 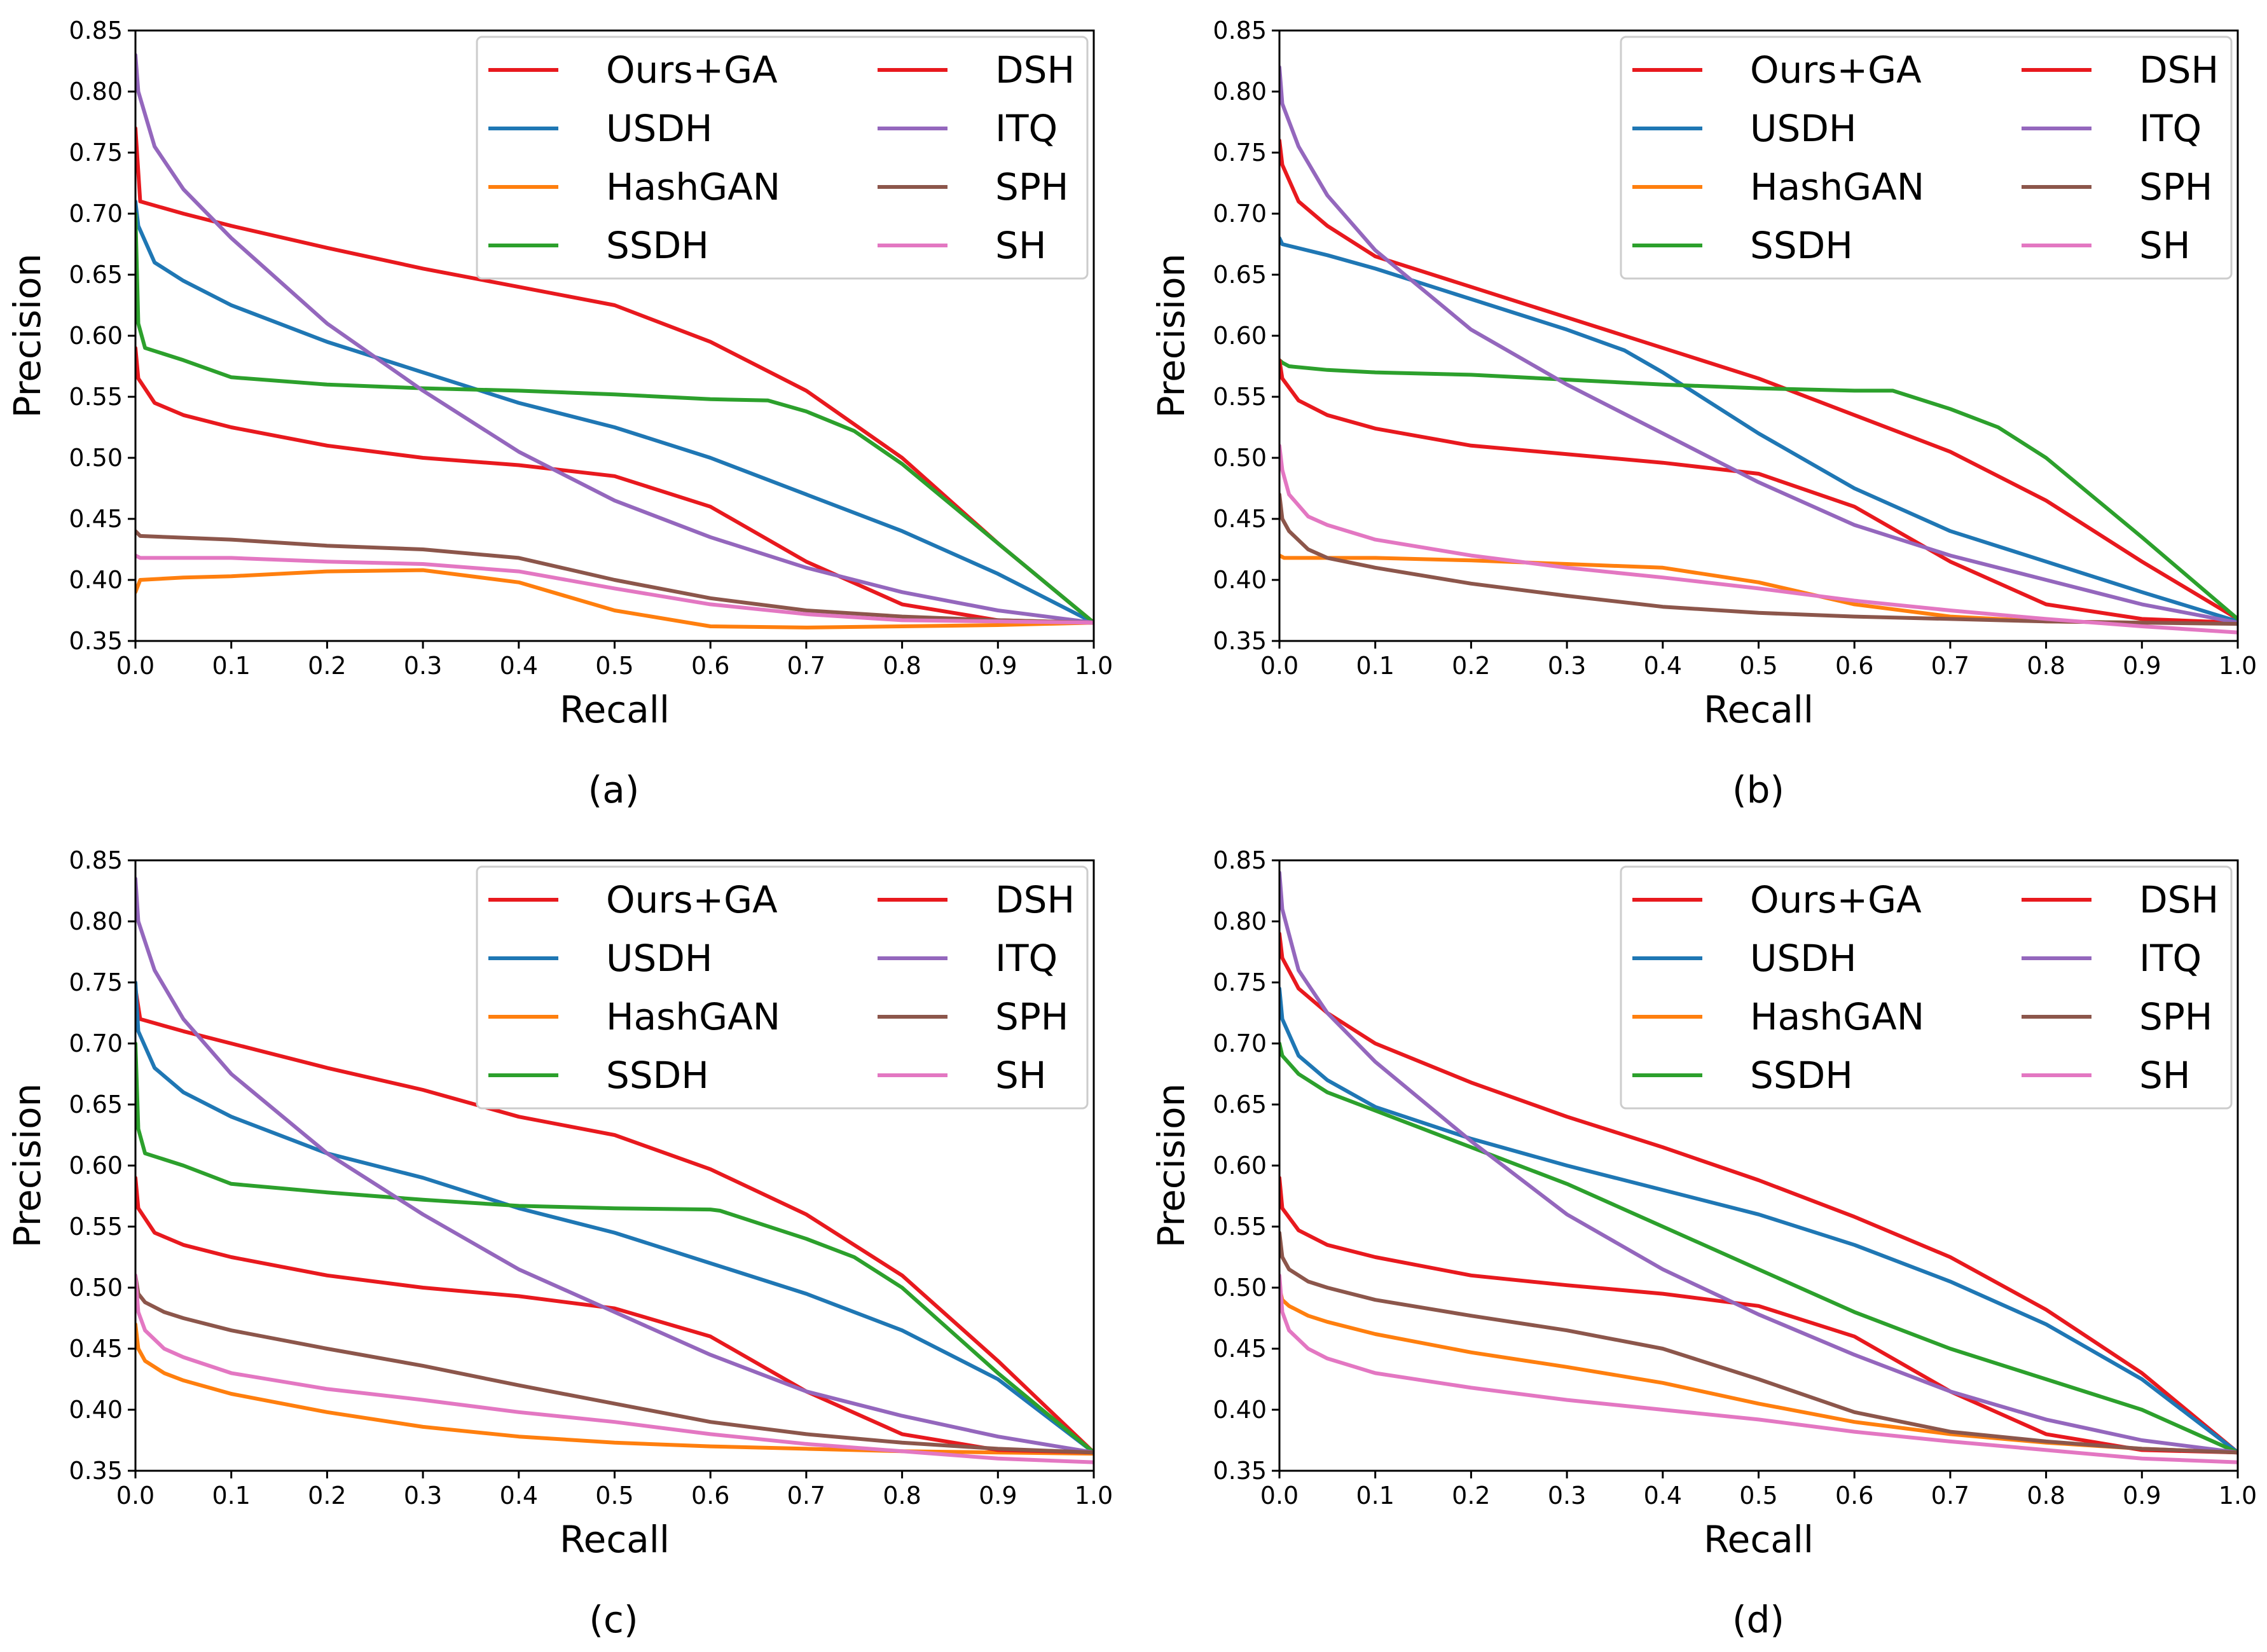 What do you see at coordinates (231, 666) in the screenshot?
I see `x-tick-label: 0.1` at bounding box center [231, 666].